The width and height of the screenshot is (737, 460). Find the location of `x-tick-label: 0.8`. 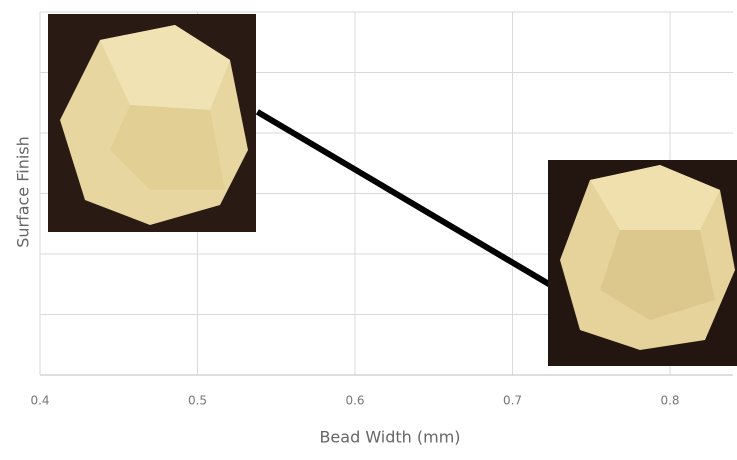

x-tick-label: 0.8 is located at coordinates (669, 401).